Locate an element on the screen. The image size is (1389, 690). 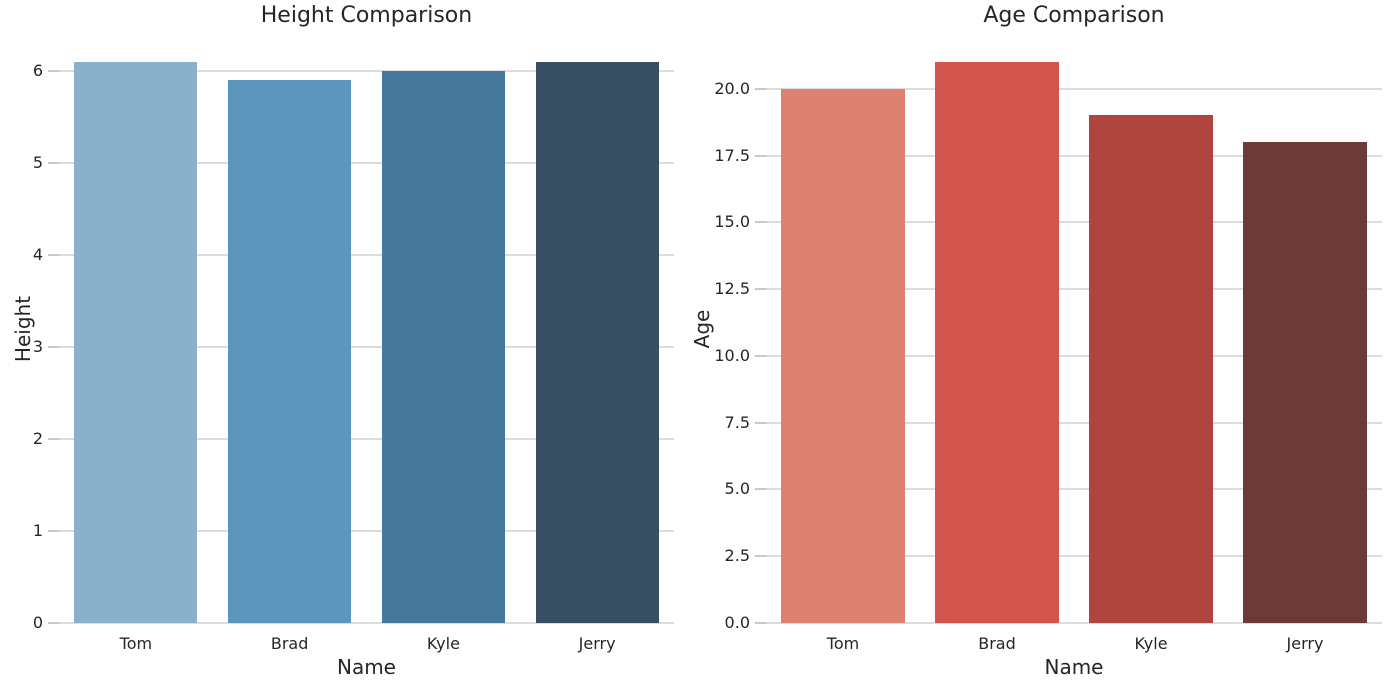
y-tick-label: 7.5 is located at coordinates (737, 422).